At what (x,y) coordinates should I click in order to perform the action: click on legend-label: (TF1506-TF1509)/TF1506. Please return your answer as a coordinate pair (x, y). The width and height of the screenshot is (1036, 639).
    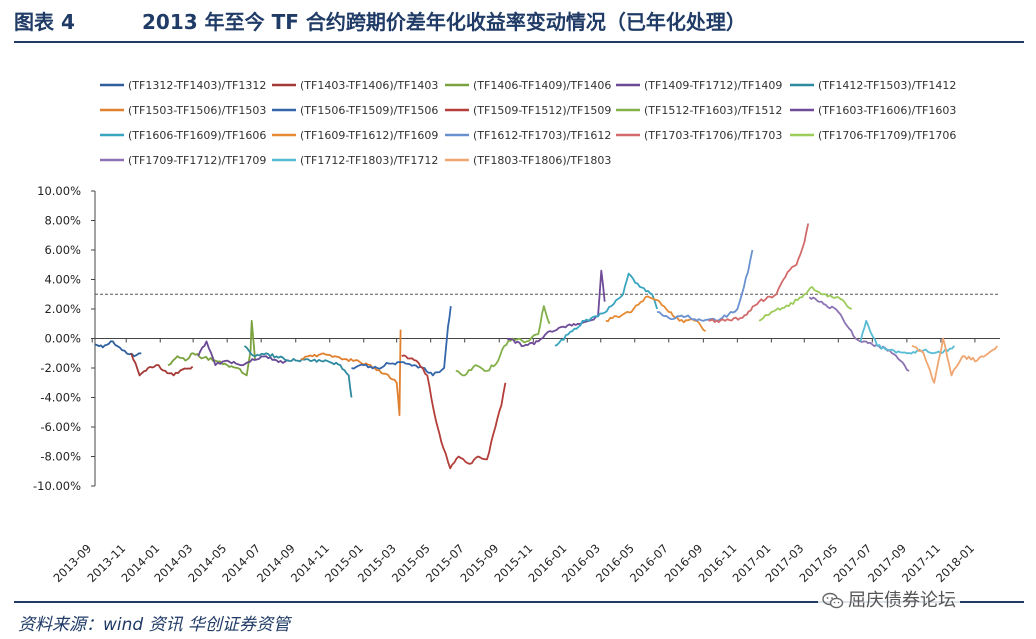
    Looking at the image, I should click on (369, 110).